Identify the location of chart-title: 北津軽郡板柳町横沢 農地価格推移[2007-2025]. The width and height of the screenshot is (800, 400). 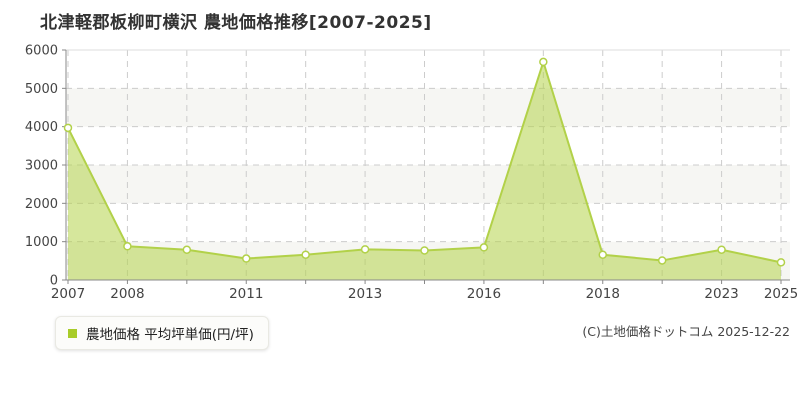
(236, 23).